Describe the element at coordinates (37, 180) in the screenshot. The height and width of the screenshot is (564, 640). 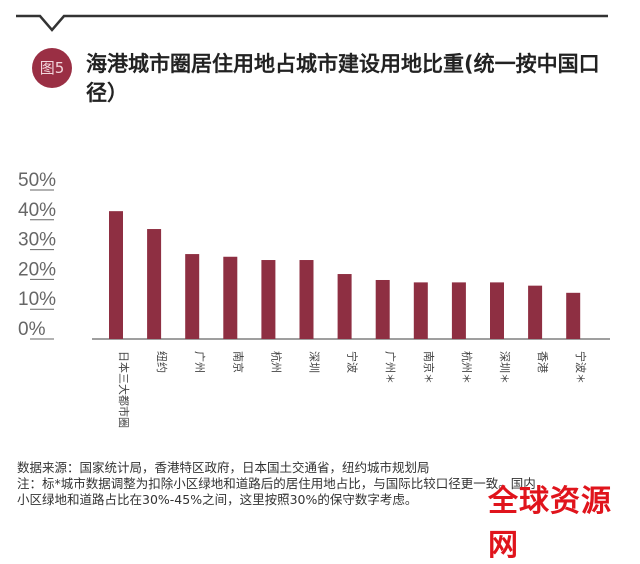
I see `y-tick-label: 50%` at that location.